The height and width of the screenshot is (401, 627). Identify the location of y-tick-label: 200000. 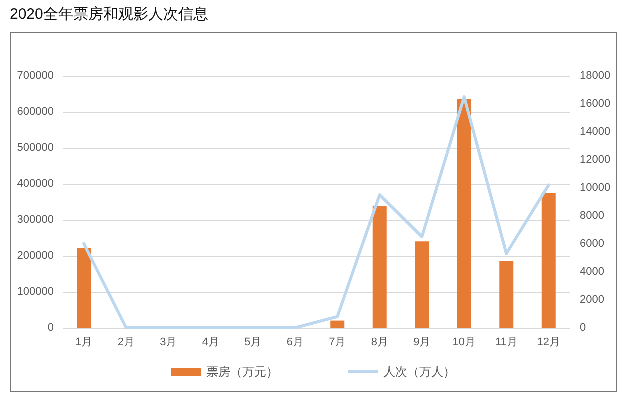
(35, 256).